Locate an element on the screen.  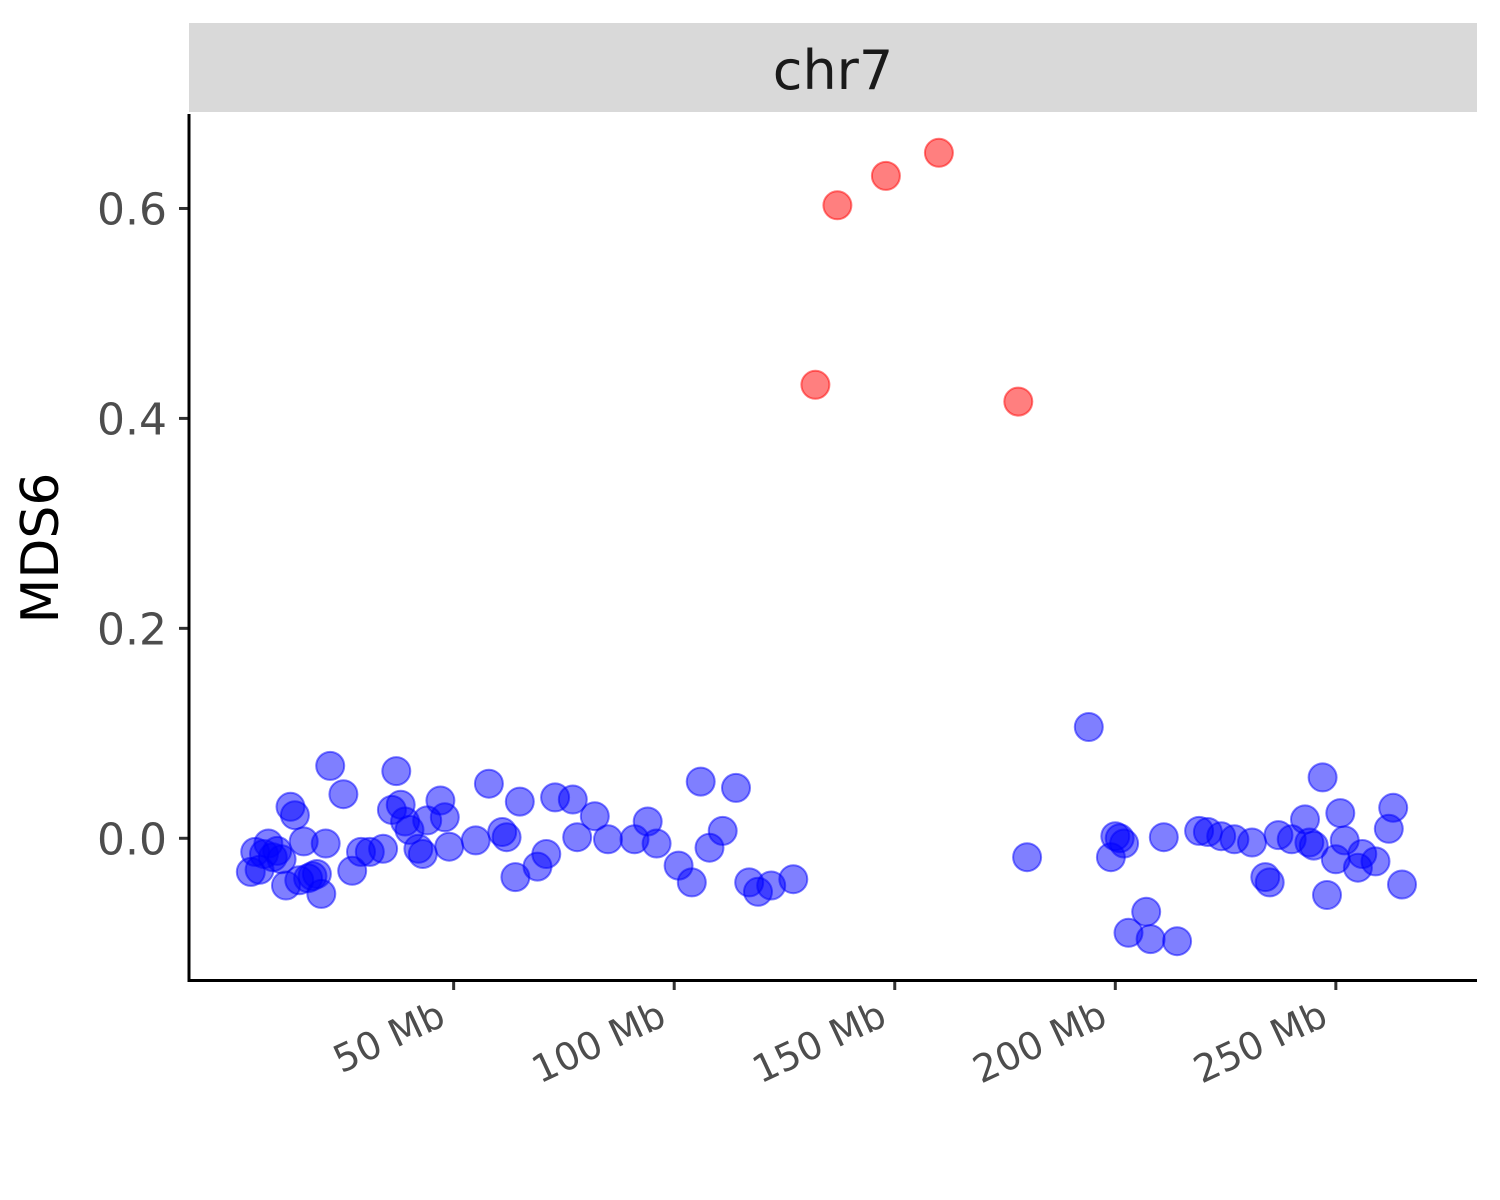
y-axis-title: MDS6 is located at coordinates (41, 548).